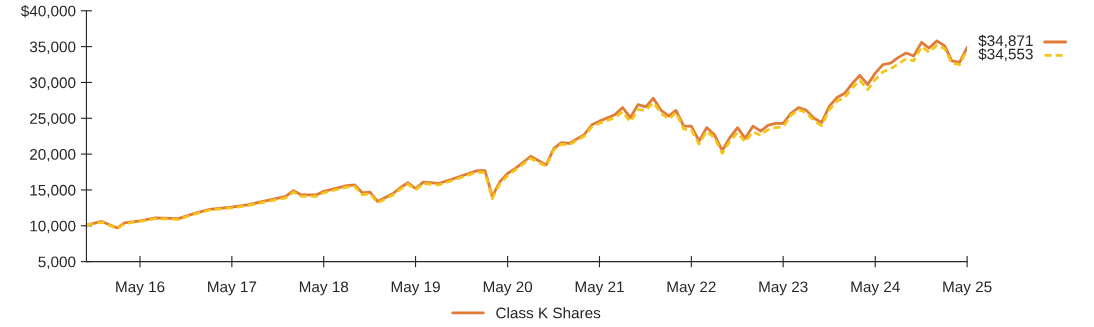  What do you see at coordinates (691, 288) in the screenshot?
I see `x-tick-label: May 22` at bounding box center [691, 288].